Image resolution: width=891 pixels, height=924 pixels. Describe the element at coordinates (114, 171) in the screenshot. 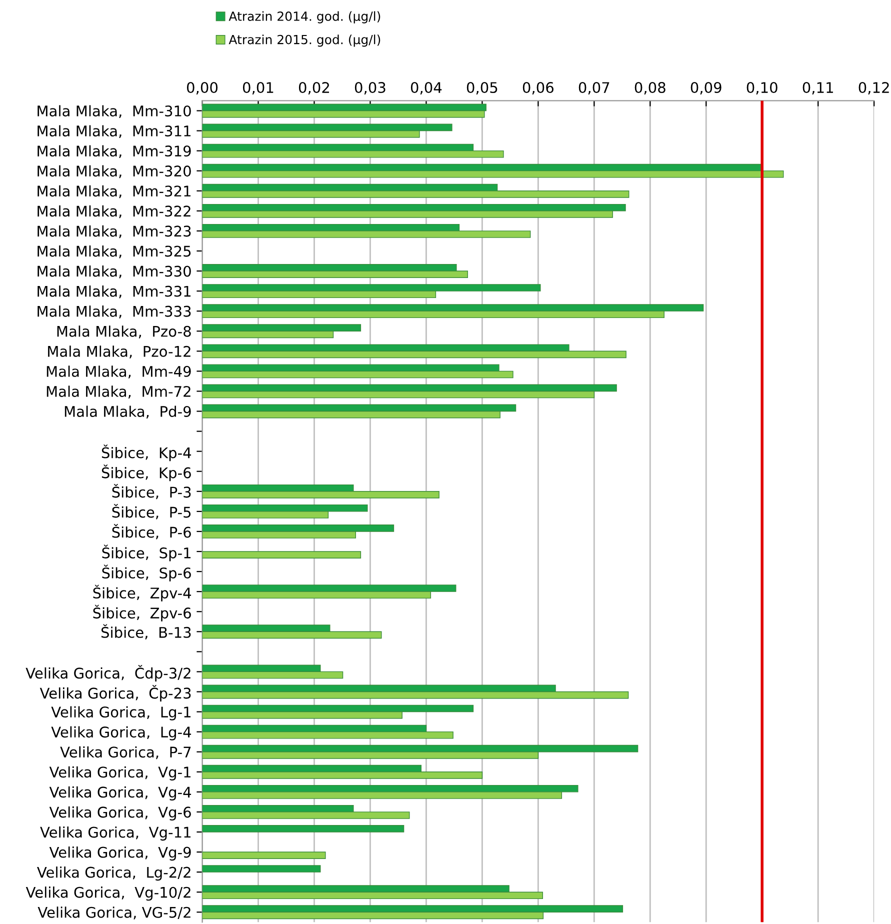

I see `y-tick-label: Mala Mlaka, Mm-320` at that location.